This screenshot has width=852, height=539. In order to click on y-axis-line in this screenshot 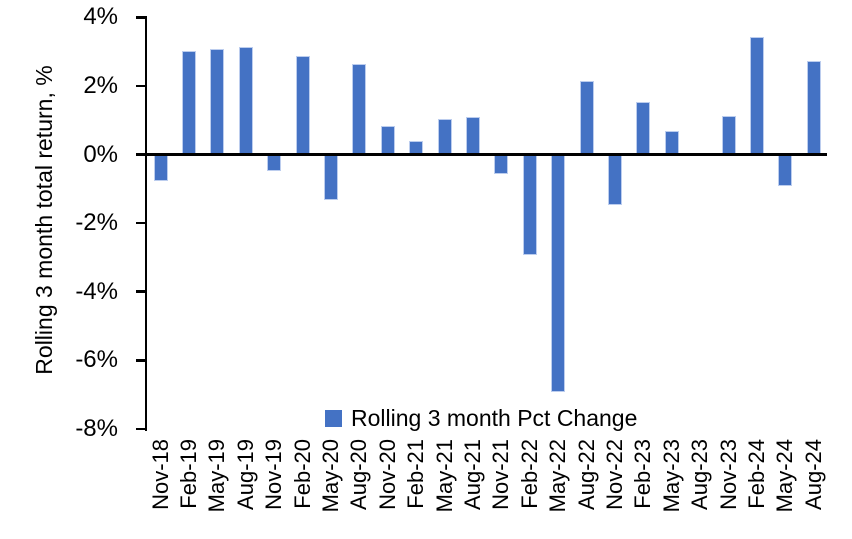, I will do `click(145, 224)`.